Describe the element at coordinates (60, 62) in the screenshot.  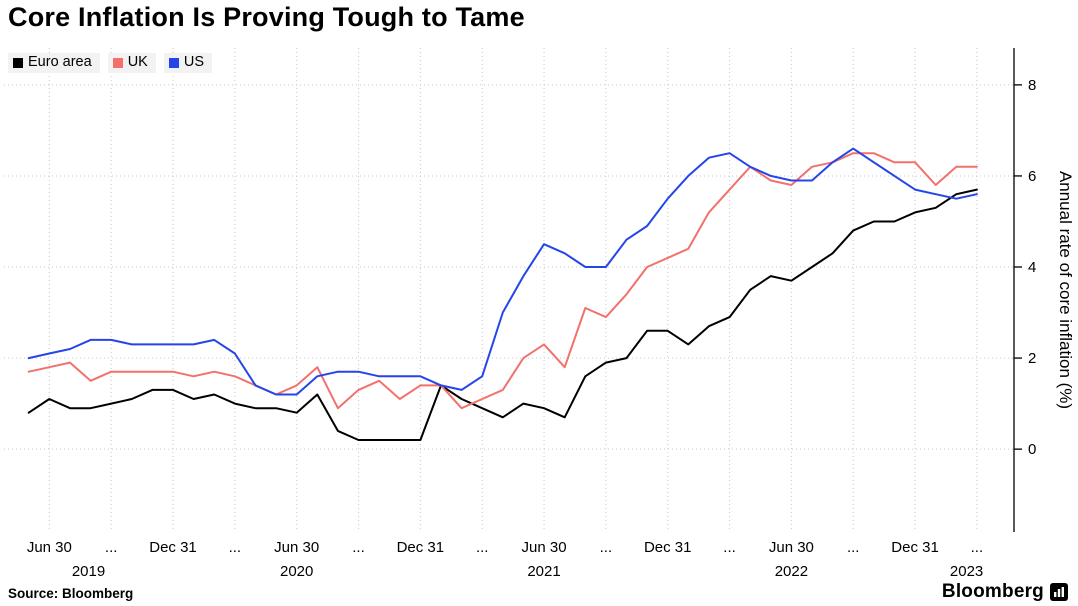
I see `legend-label: Euro area` at that location.